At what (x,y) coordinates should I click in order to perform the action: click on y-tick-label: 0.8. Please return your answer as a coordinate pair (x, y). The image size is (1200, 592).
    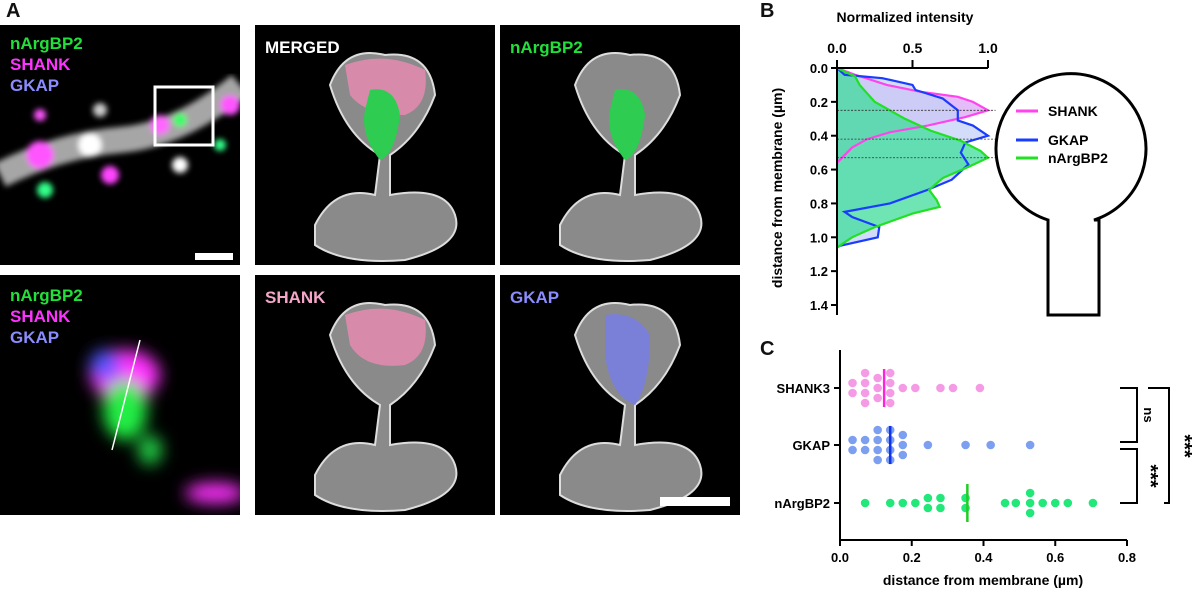
    Looking at the image, I should click on (819, 203).